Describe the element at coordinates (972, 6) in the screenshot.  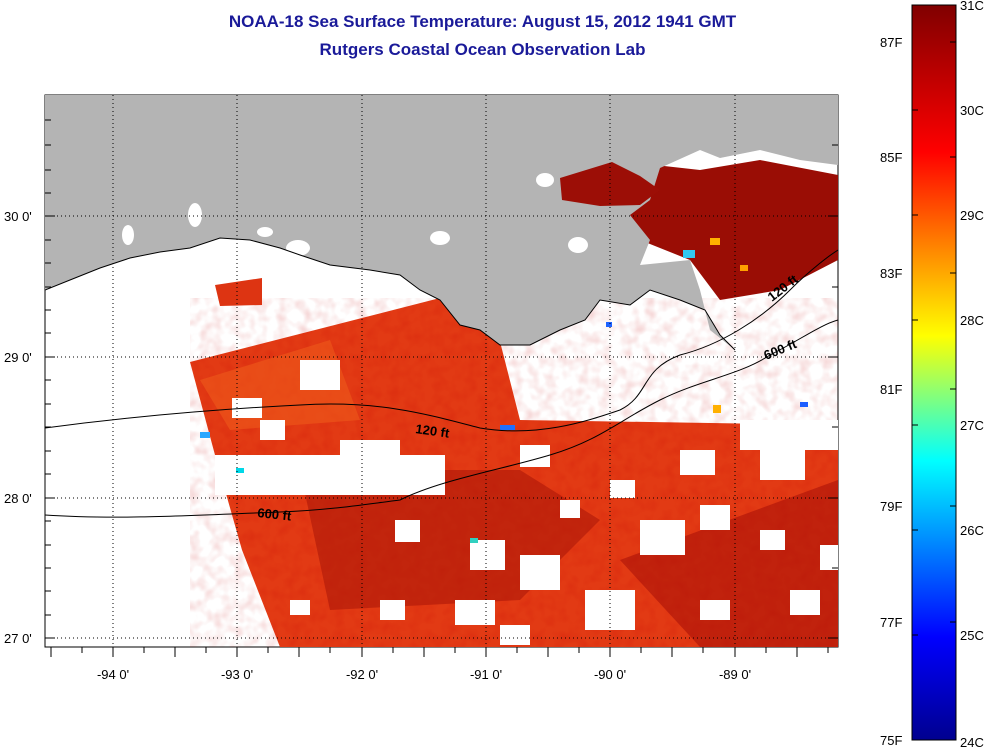
I see `colorbar-label-31c: 31C` at that location.